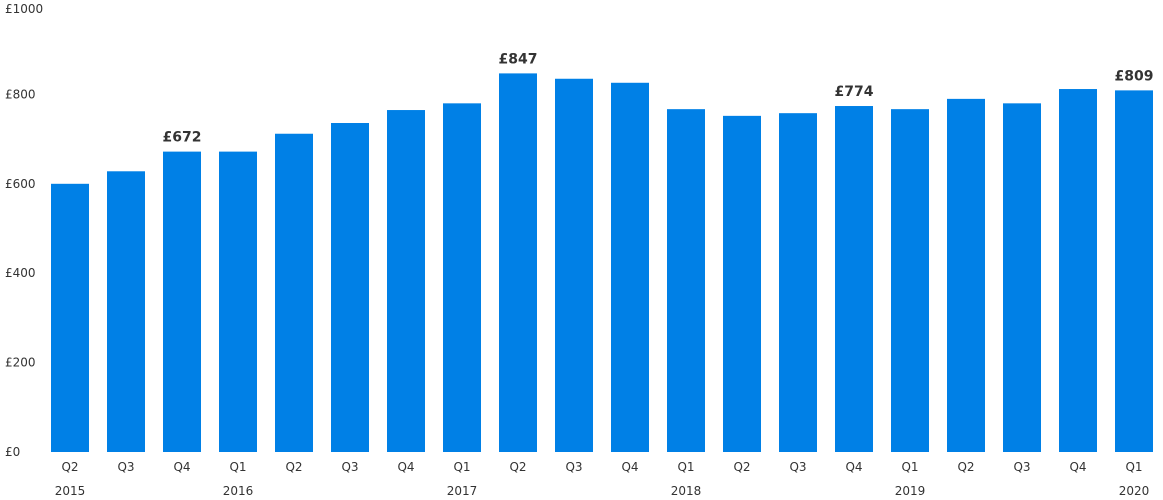 The width and height of the screenshot is (1163, 500). I want to click on year-label: 2018, so click(686, 491).